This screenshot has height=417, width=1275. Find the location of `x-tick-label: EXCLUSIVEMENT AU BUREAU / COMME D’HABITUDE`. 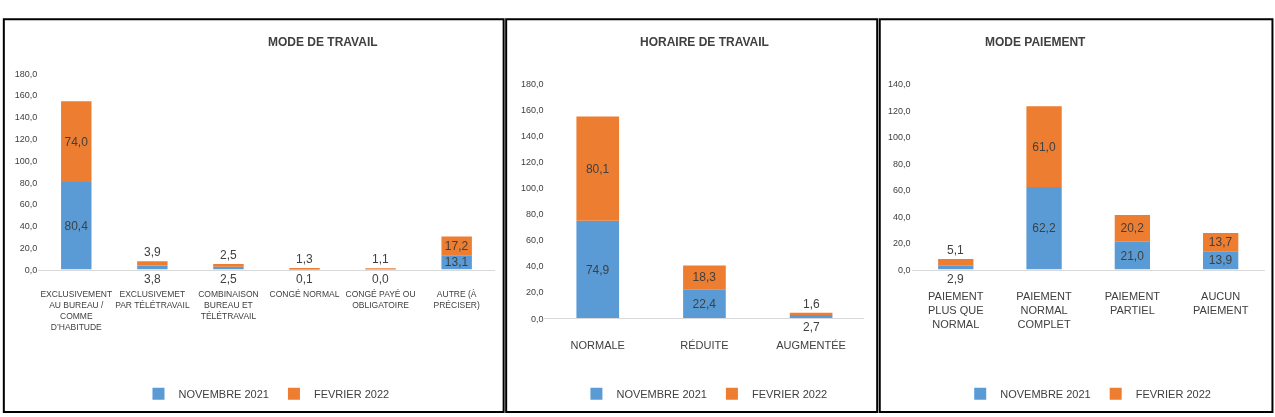

x-tick-label: EXCLUSIVEMENT AU BUREAU / COMME D’HABITUDE is located at coordinates (76, 310).